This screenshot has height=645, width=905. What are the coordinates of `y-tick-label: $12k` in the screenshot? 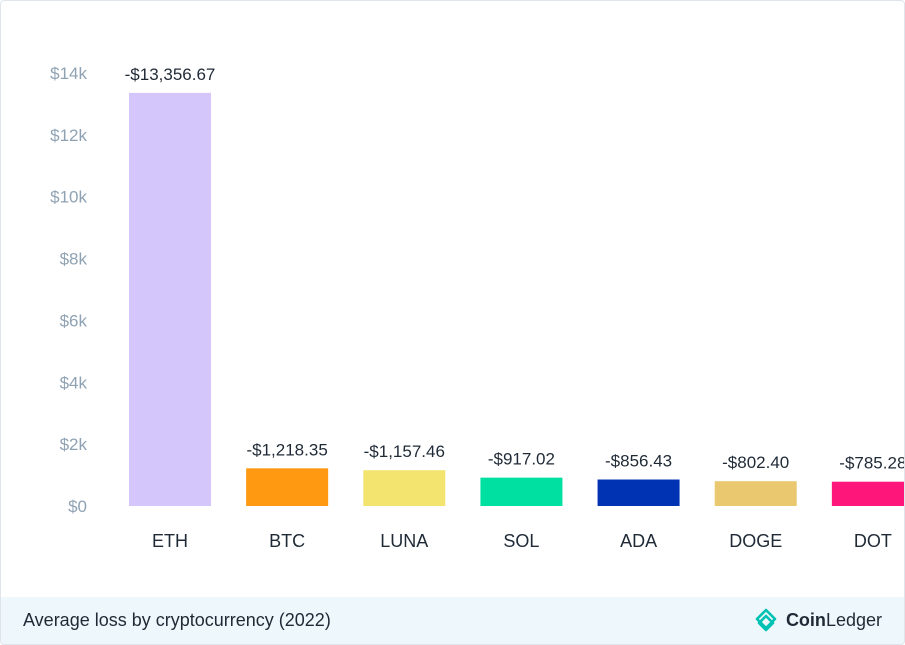 It's located at (68, 135).